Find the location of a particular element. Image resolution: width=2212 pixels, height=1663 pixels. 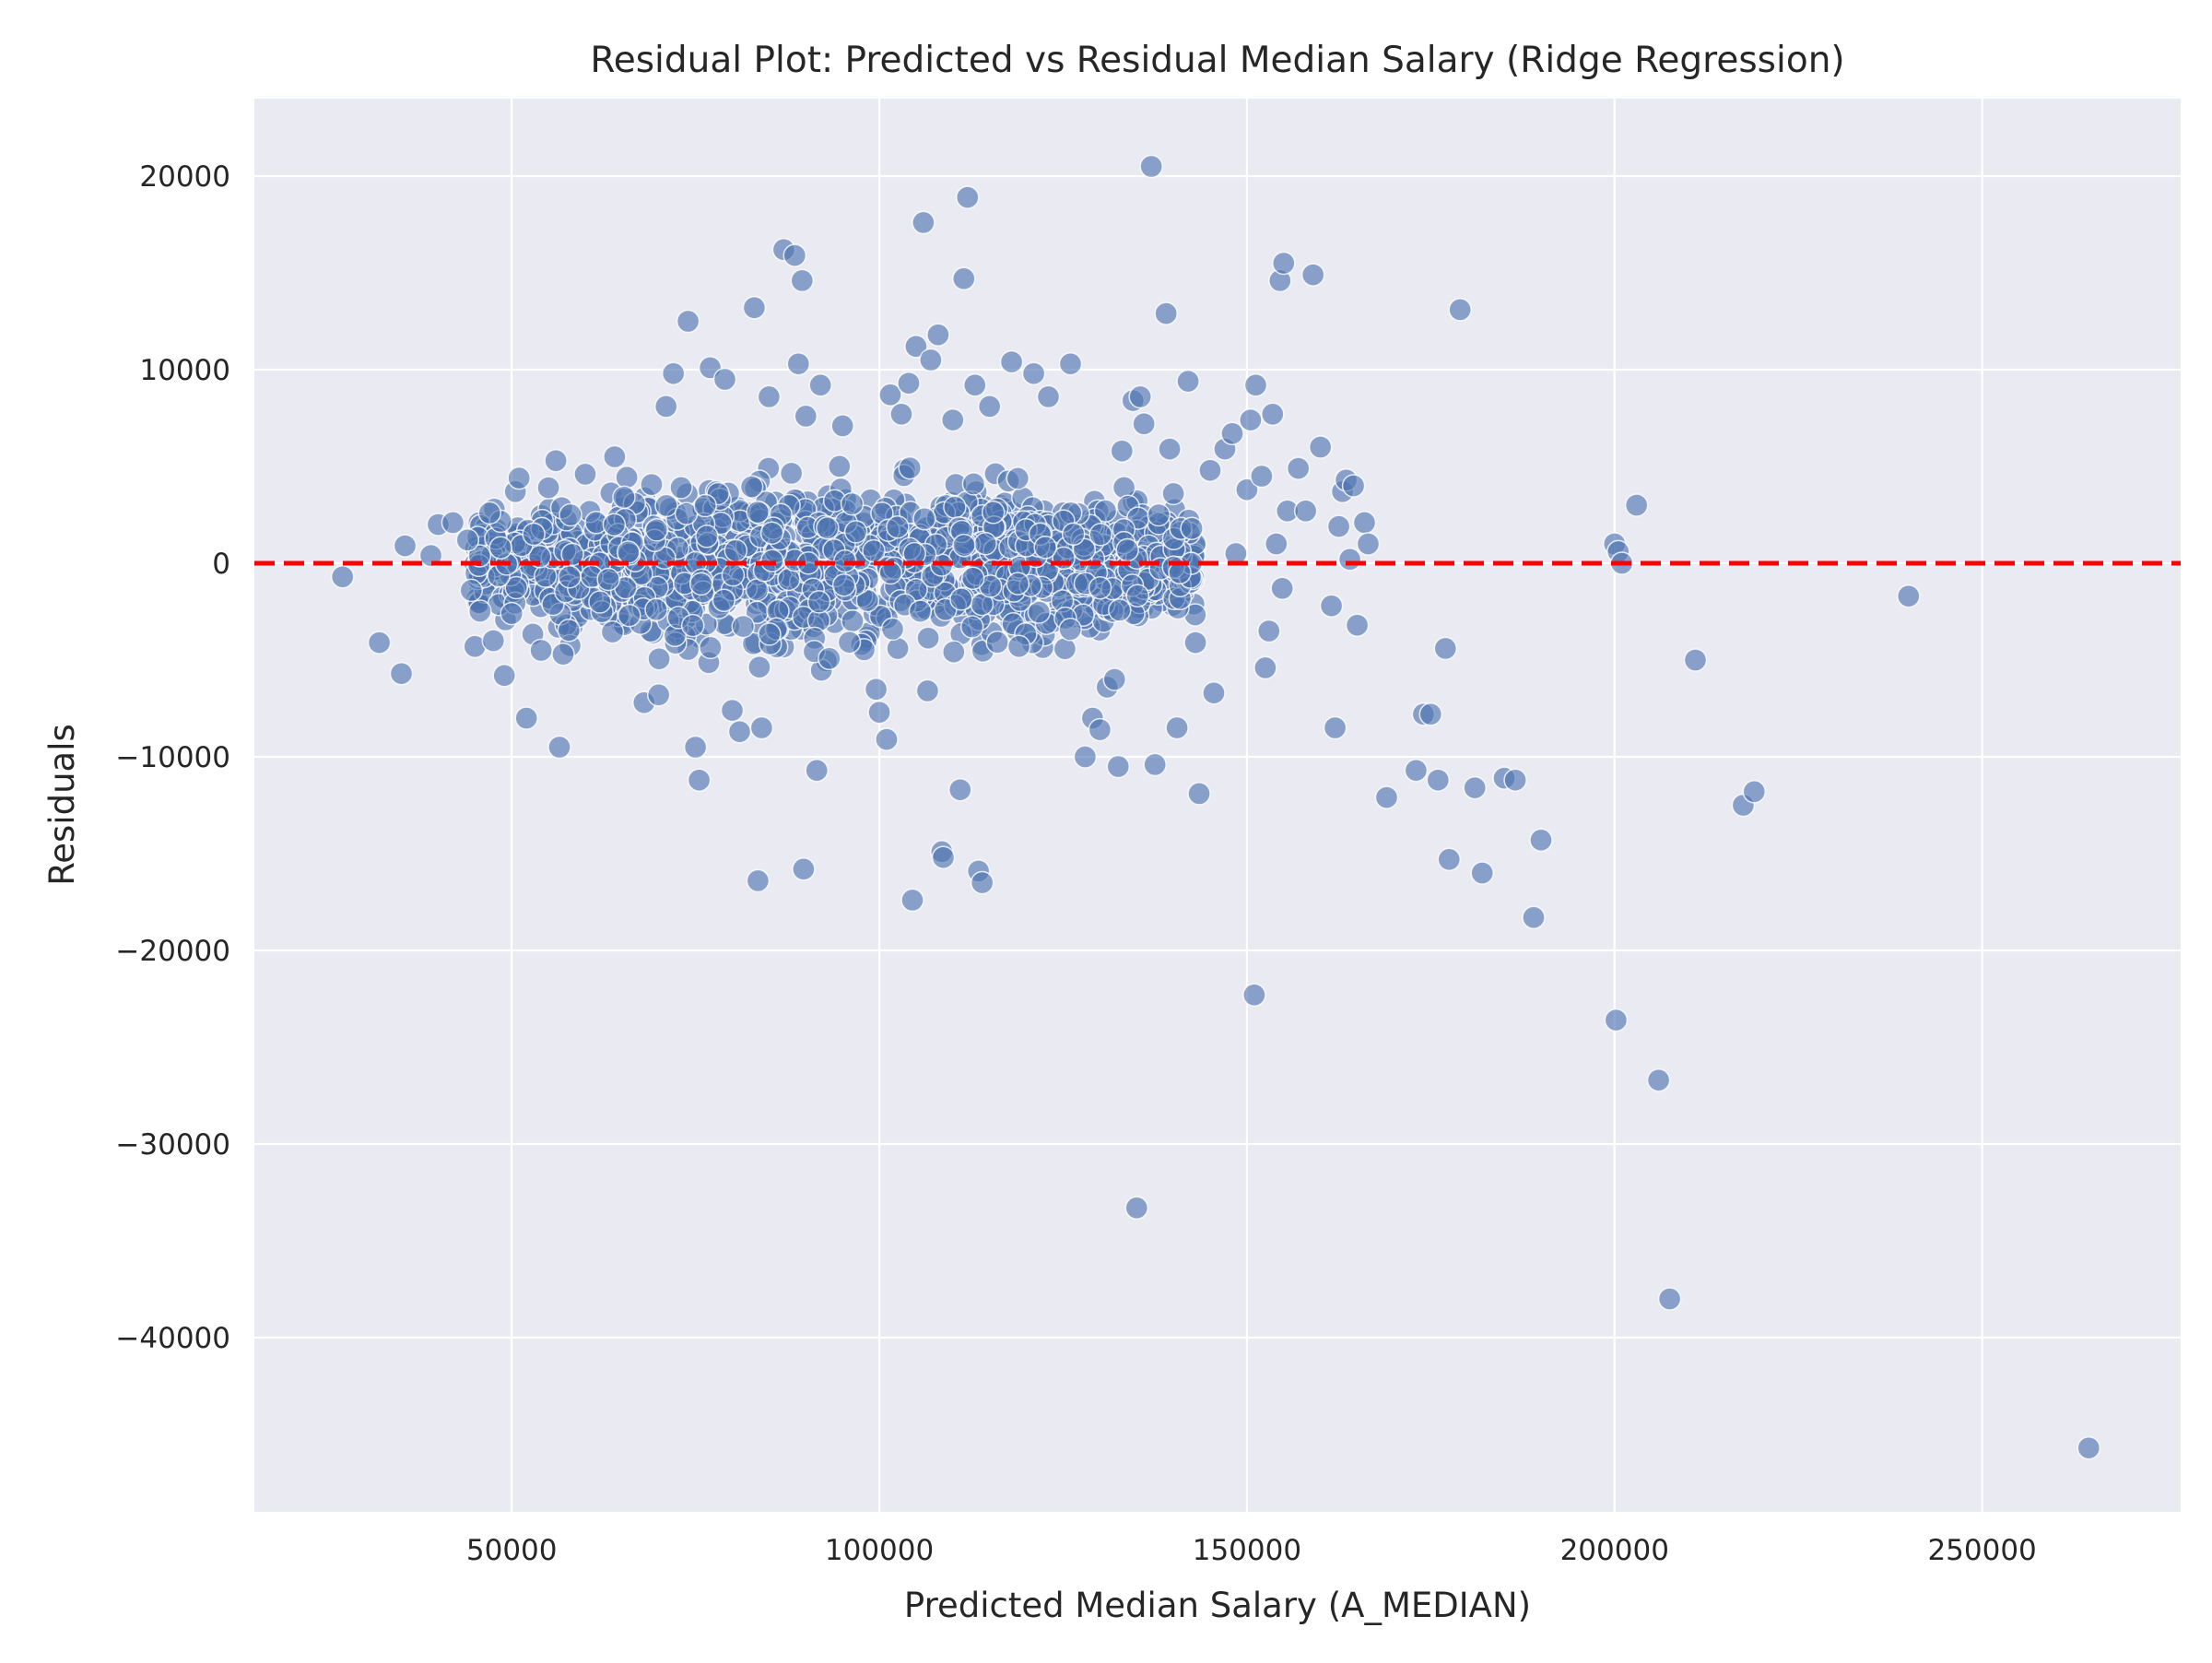

x-tick-labels: 50000 100000 150000 200000 250000 is located at coordinates (1251, 1550).